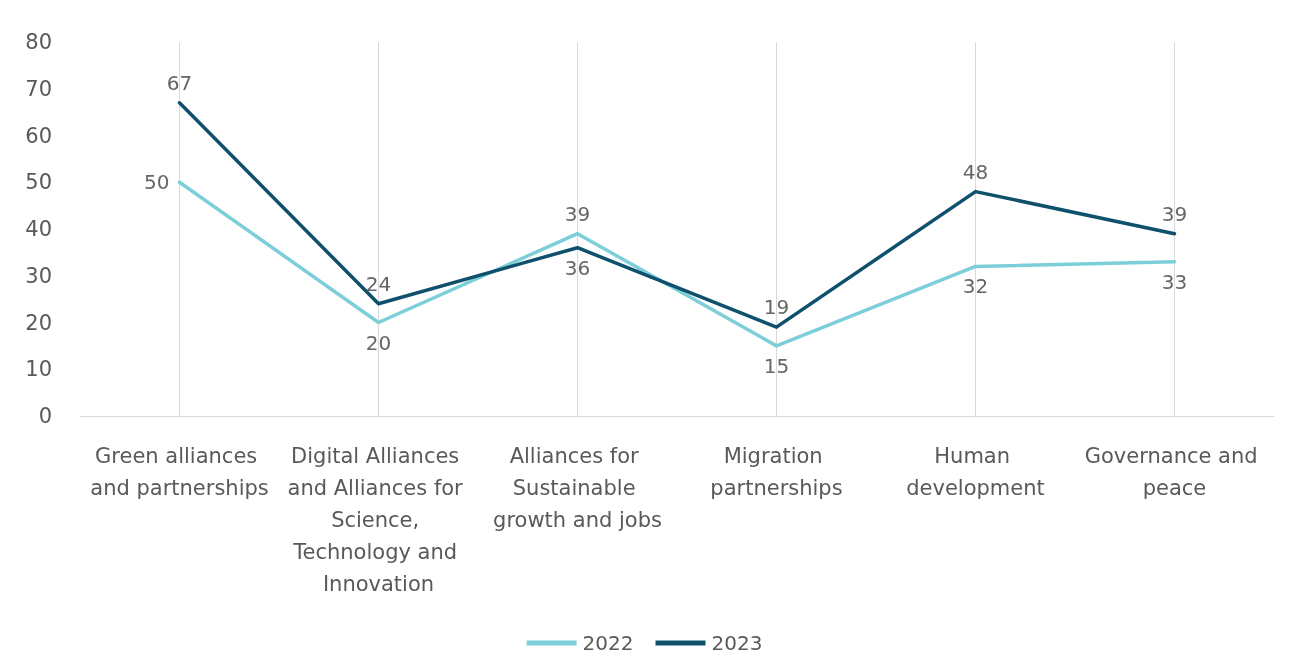 Image resolution: width=1289 pixels, height=666 pixels. I want to click on data-label: 48, so click(975, 171).